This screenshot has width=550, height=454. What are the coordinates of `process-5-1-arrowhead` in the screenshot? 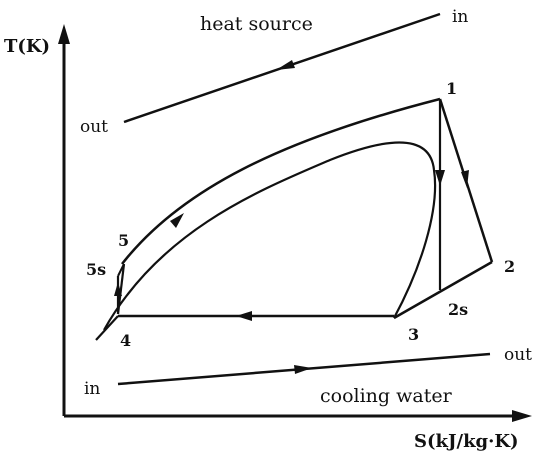 It's located at (177, 220).